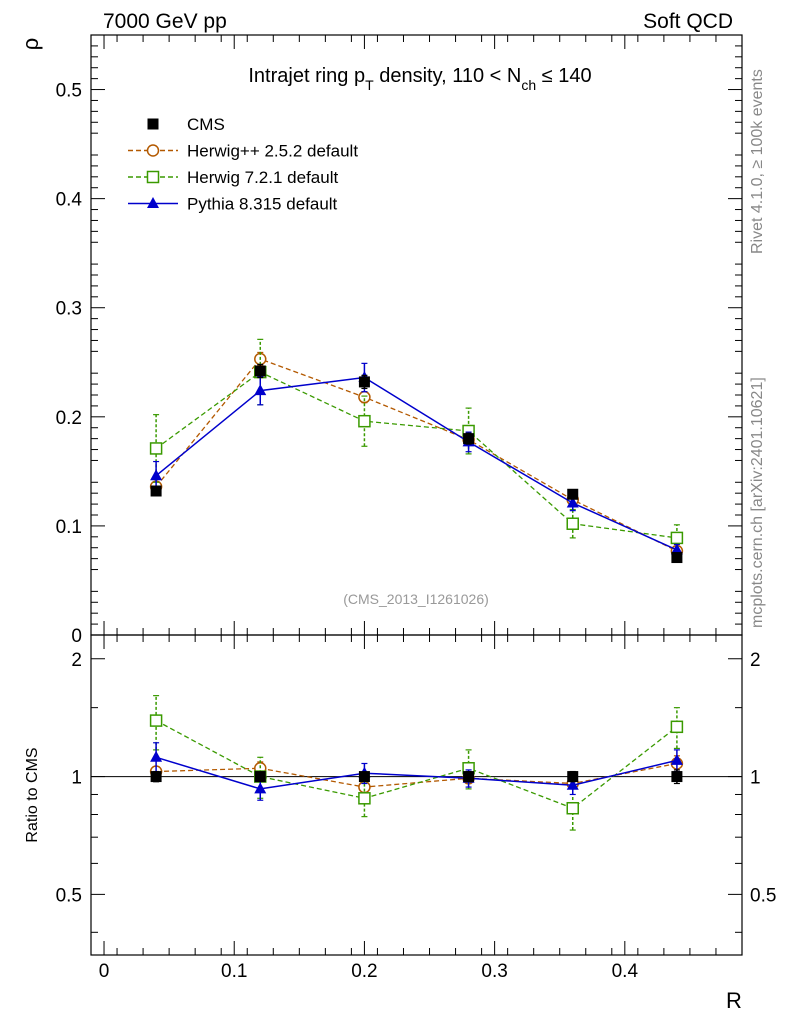  What do you see at coordinates (234, 971) in the screenshot?
I see `x-tick-label: 0.1` at bounding box center [234, 971].